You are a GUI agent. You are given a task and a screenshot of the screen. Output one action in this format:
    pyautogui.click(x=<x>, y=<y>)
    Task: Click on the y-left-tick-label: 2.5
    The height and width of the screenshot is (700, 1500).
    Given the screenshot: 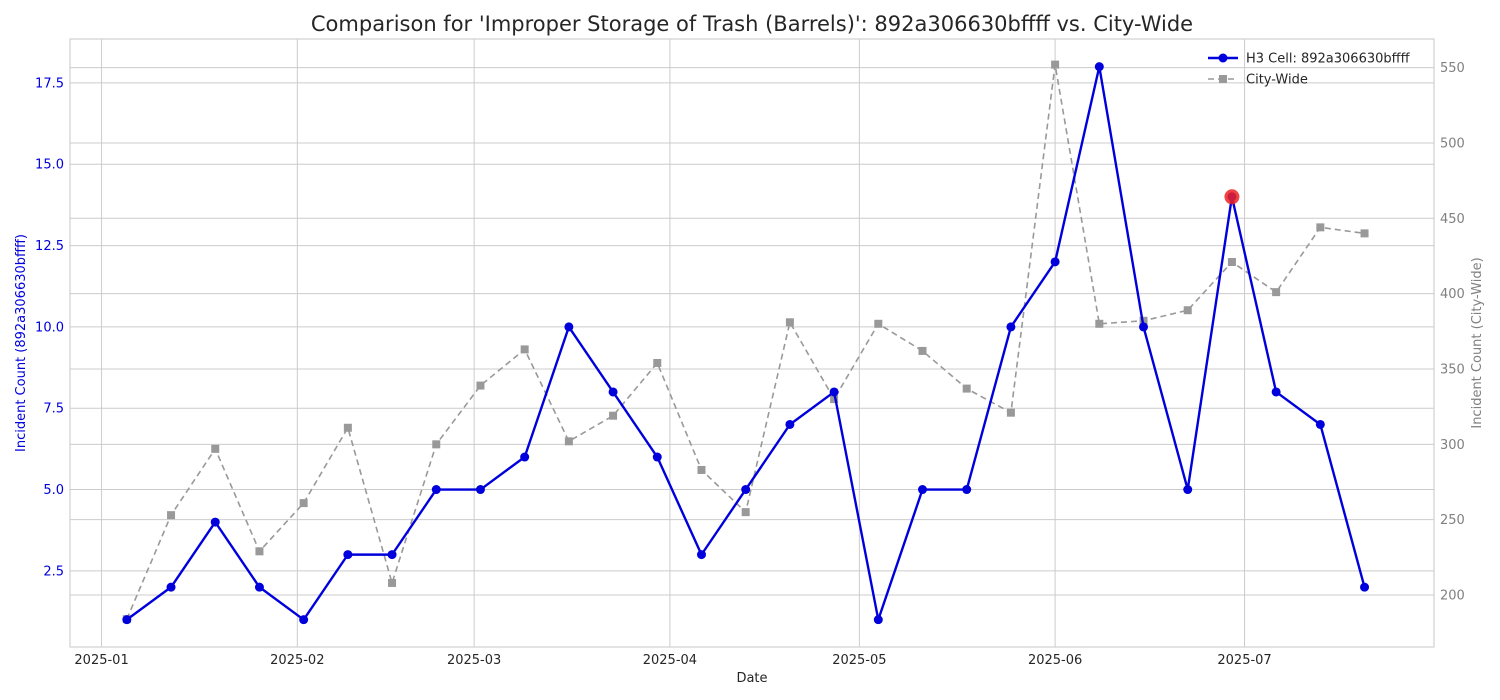 What is the action you would take?
    pyautogui.click(x=53, y=571)
    